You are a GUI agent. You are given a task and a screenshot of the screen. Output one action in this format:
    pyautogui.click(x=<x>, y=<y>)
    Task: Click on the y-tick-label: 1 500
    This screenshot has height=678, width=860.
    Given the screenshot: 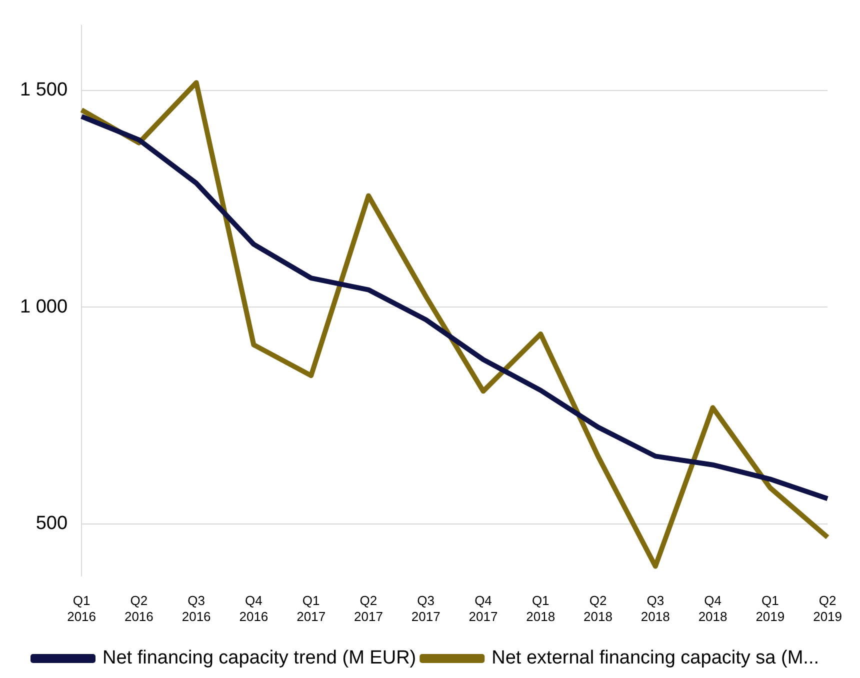 What is the action you would take?
    pyautogui.click(x=44, y=90)
    